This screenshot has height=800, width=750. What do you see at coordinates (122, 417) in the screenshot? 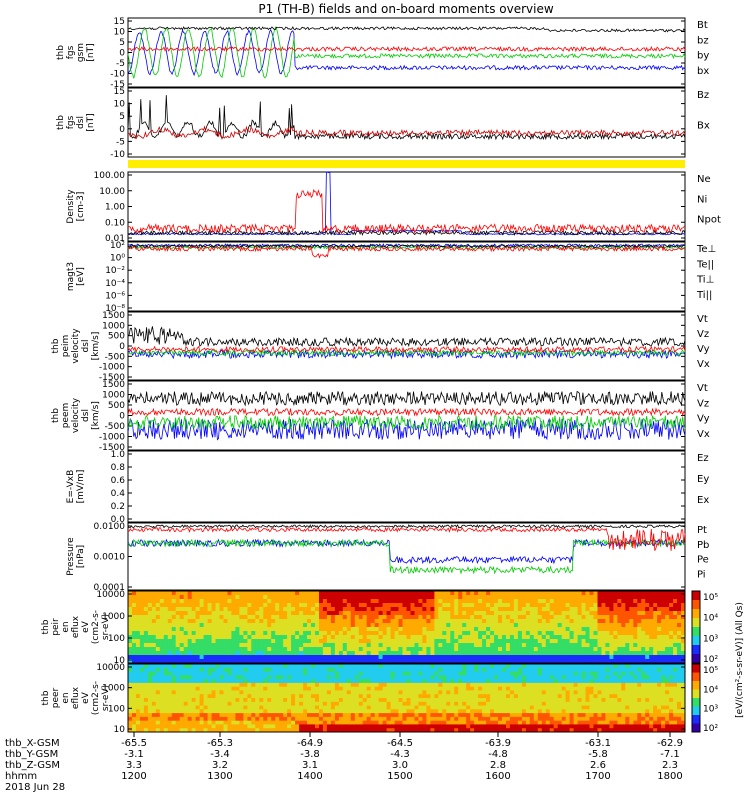
I see `y-tick-label: 0` at bounding box center [122, 417].